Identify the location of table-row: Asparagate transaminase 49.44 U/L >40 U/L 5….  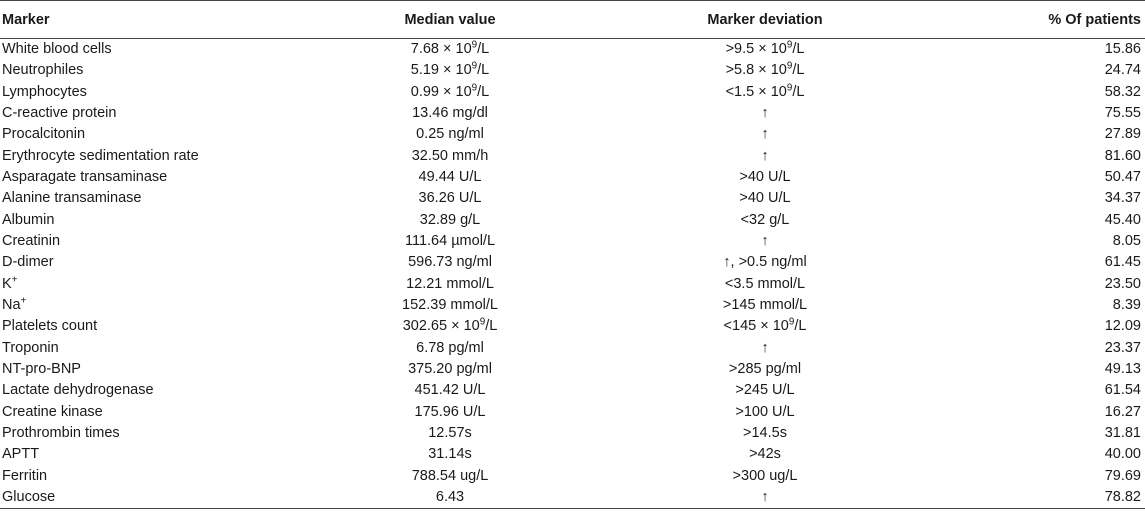
(572, 177).